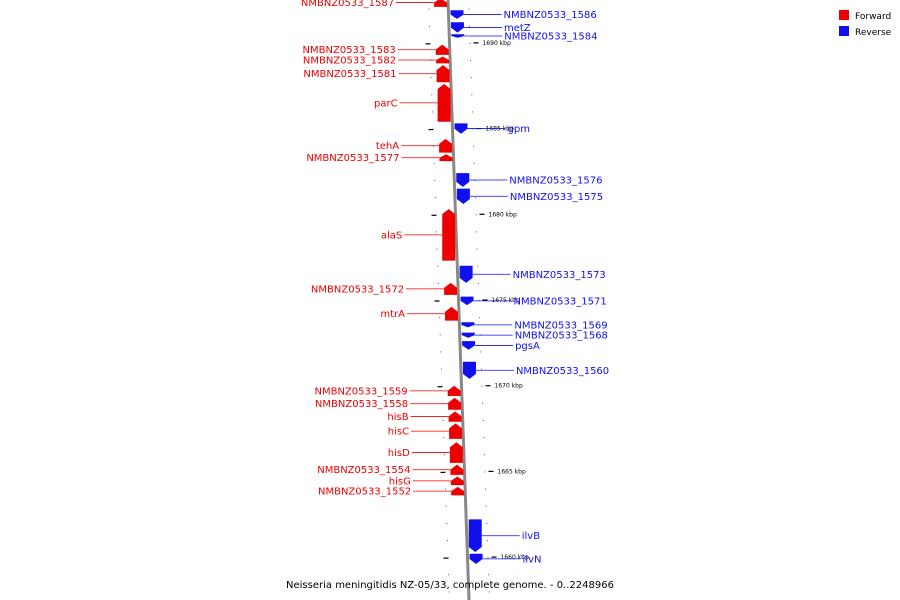  What do you see at coordinates (392, 314) in the screenshot?
I see `gene-label: mtrA` at bounding box center [392, 314].